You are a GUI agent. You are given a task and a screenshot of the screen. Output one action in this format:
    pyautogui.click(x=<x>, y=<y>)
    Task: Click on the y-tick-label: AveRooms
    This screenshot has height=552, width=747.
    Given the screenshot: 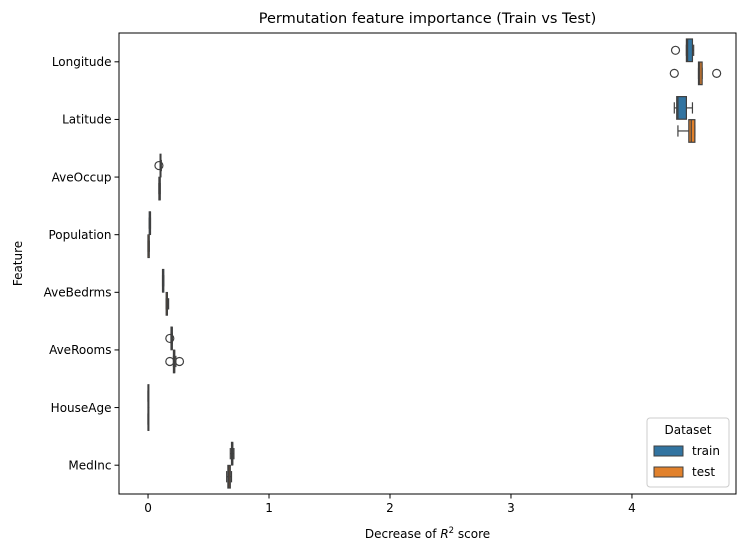 What is the action you would take?
    pyautogui.click(x=80, y=350)
    